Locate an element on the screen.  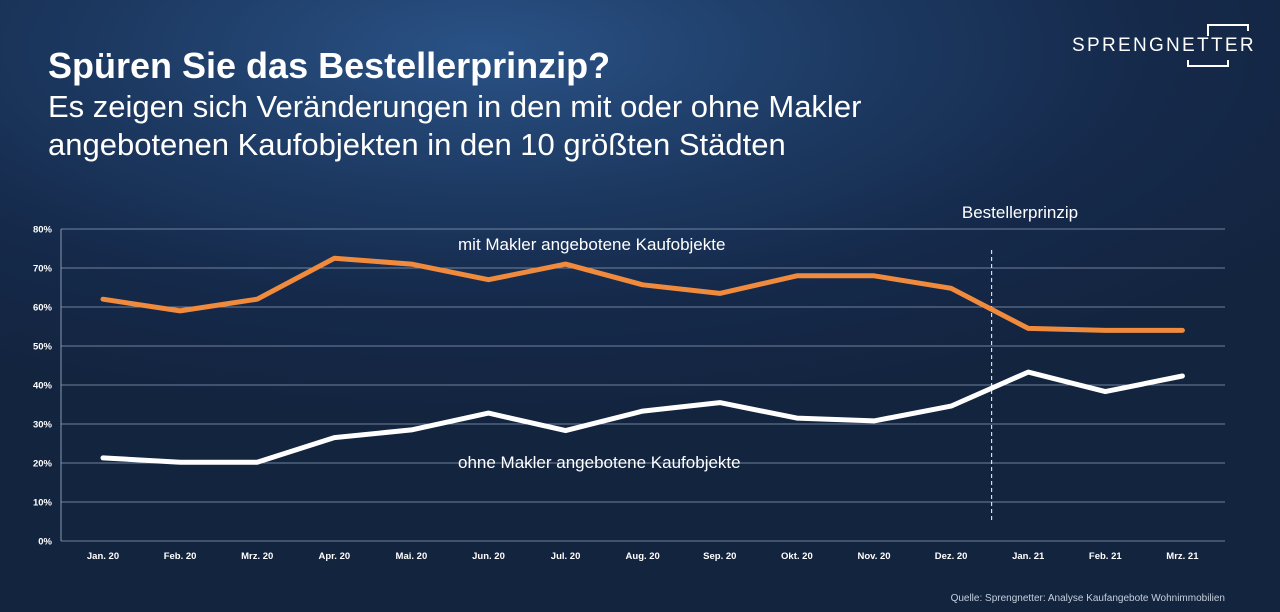
sprengnetter-logo: SPRENGNETTER is located at coordinates (1164, 46).